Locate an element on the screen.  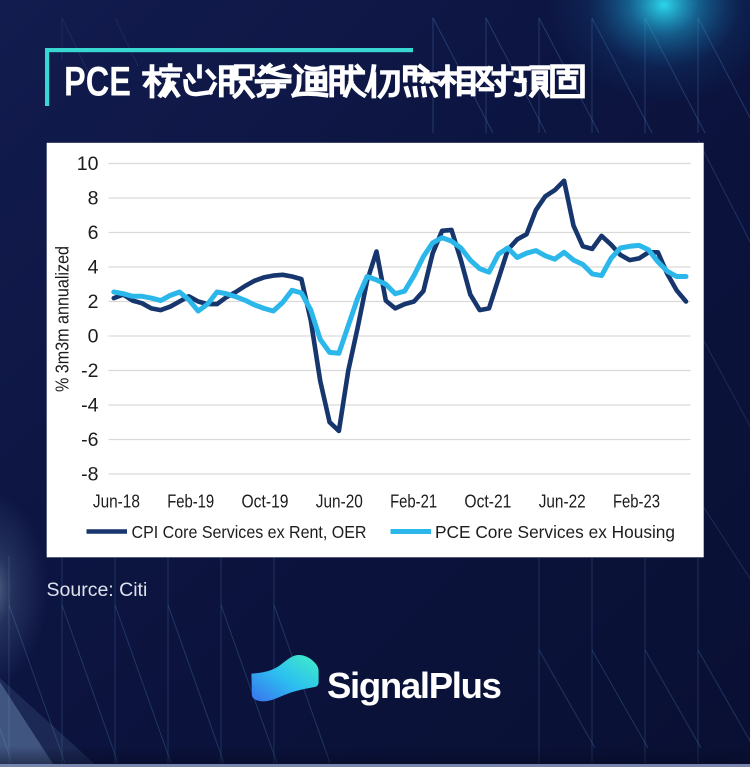
svg-text: SignalPlus is located at coordinates (414, 685).